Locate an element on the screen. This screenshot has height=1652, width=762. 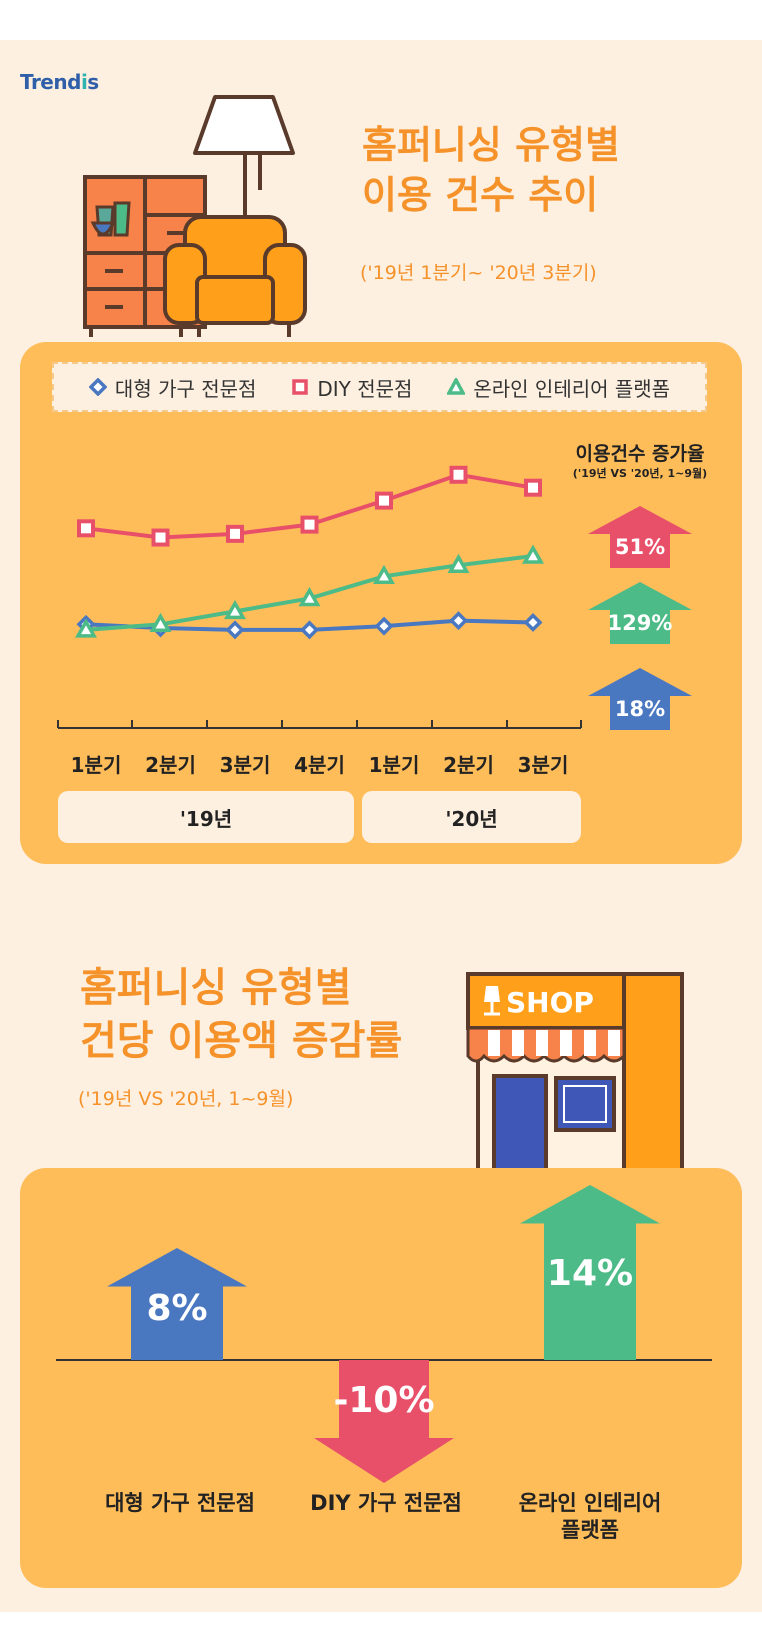
change-value-label: -10% is located at coordinates (383, 1400).